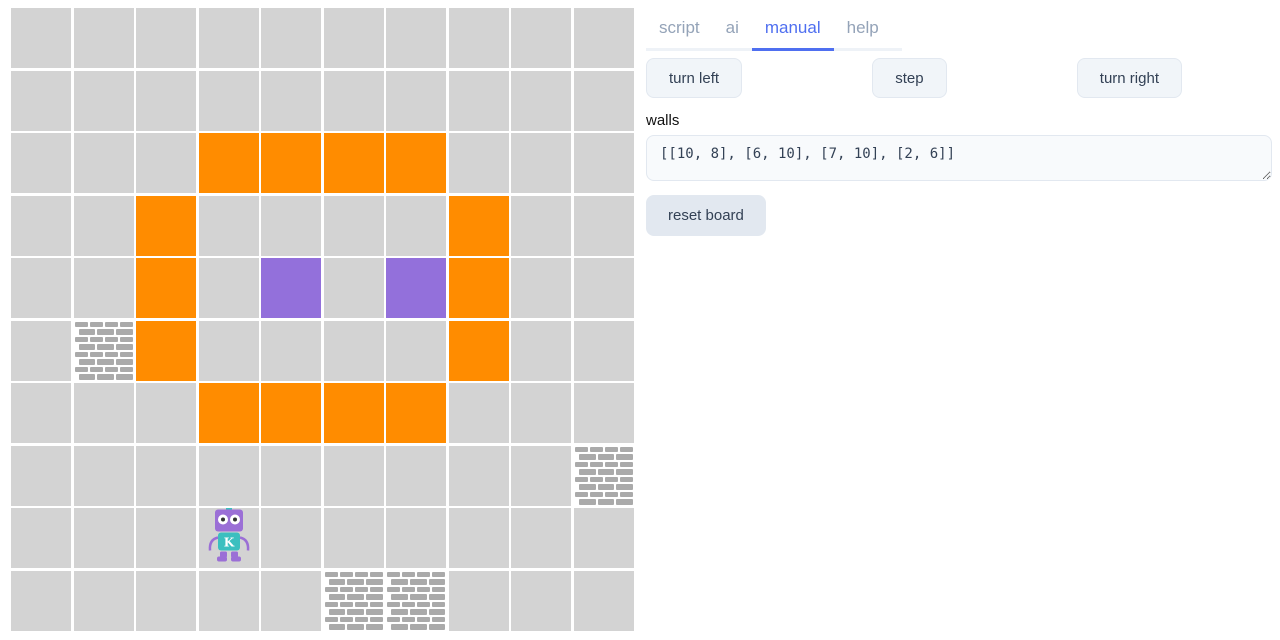  Describe the element at coordinates (228, 543) in the screenshot. I see `svg-text: K` at that location.